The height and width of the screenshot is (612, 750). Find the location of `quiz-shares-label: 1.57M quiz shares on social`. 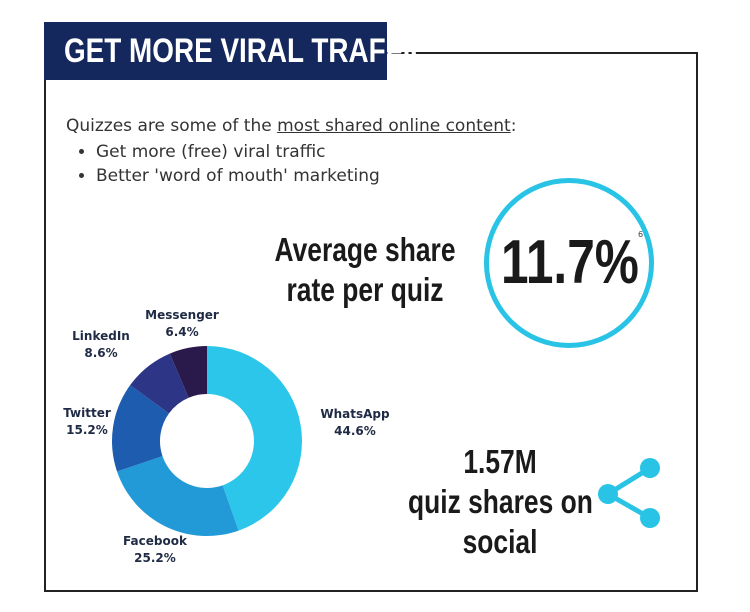

quiz-shares-label: 1.57M quiz shares on social is located at coordinates (500, 502).